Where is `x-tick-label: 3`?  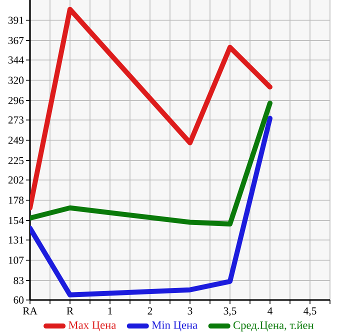 x-tick-label: 3 is located at coordinates (190, 311).